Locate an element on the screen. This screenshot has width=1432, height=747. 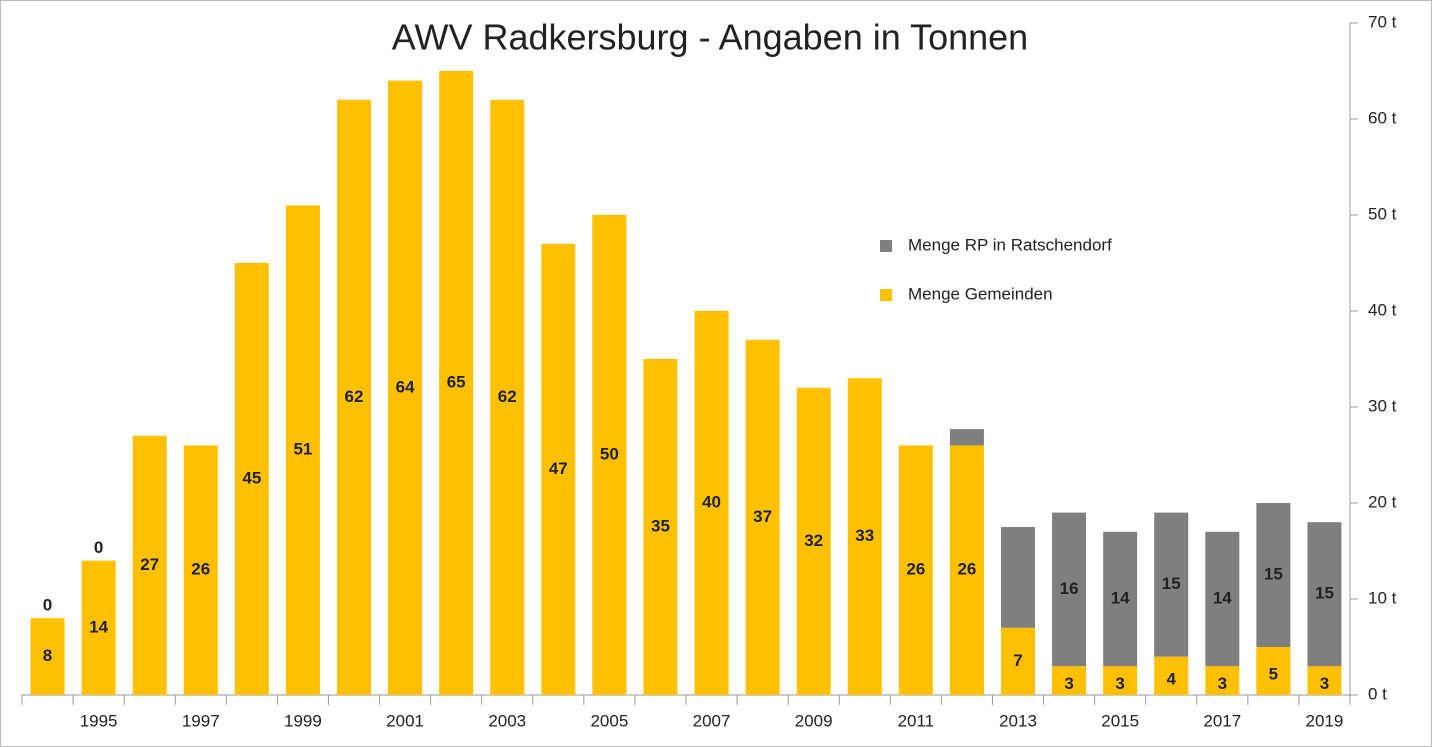
data-label: 47 is located at coordinates (558, 468).